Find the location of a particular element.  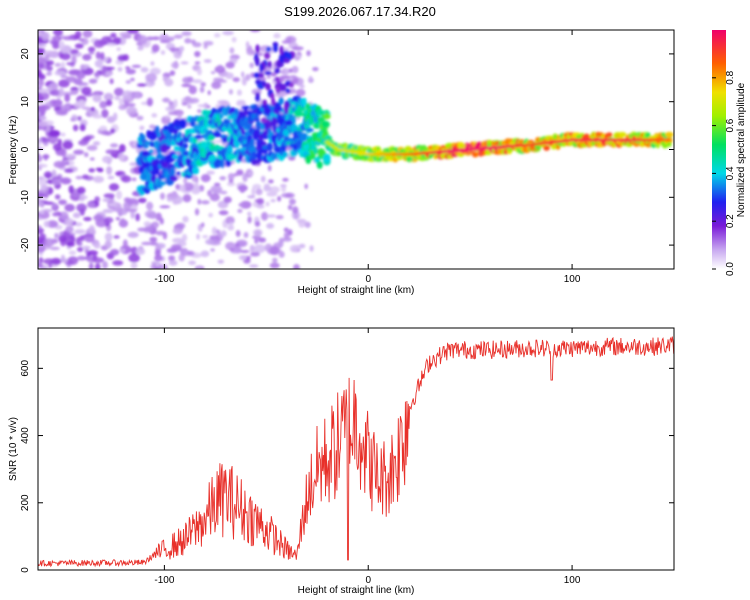

colorbar-tick-label: 0.2 is located at coordinates (730, 221).